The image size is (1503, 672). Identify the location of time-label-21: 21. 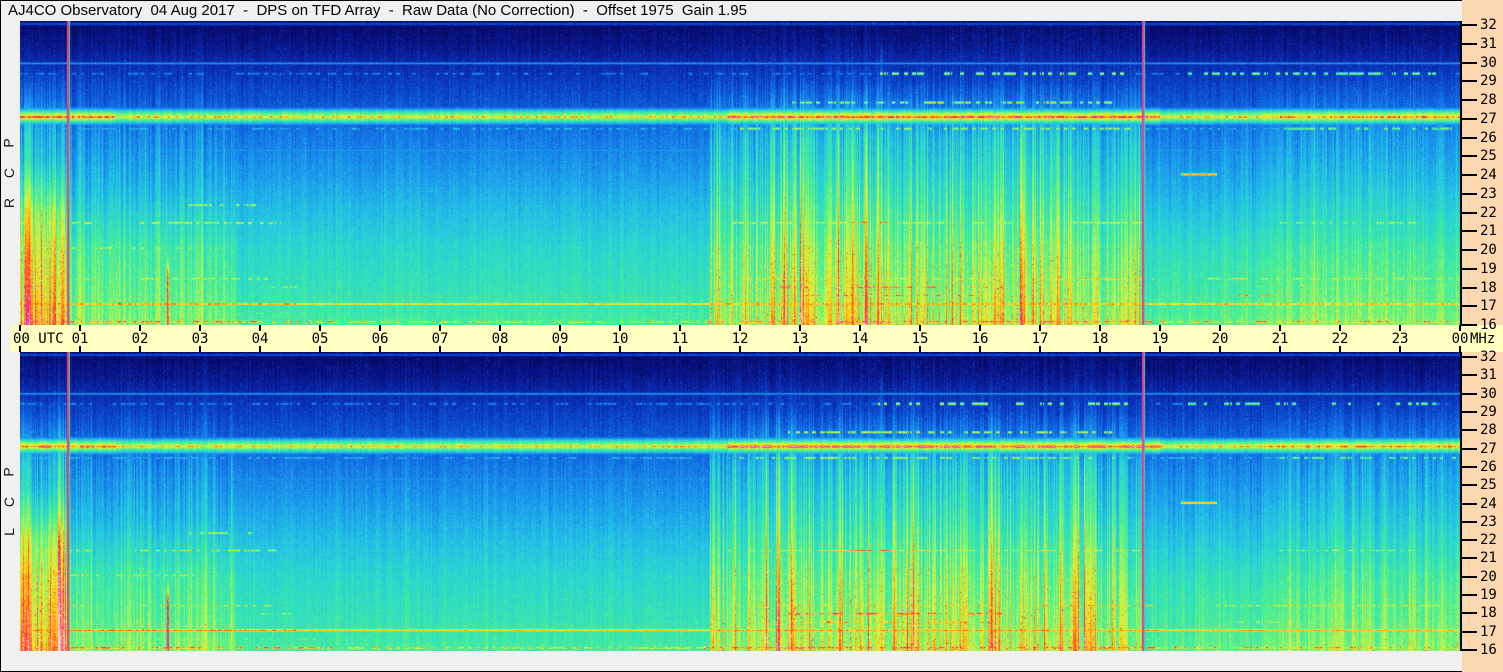
(1280, 339).